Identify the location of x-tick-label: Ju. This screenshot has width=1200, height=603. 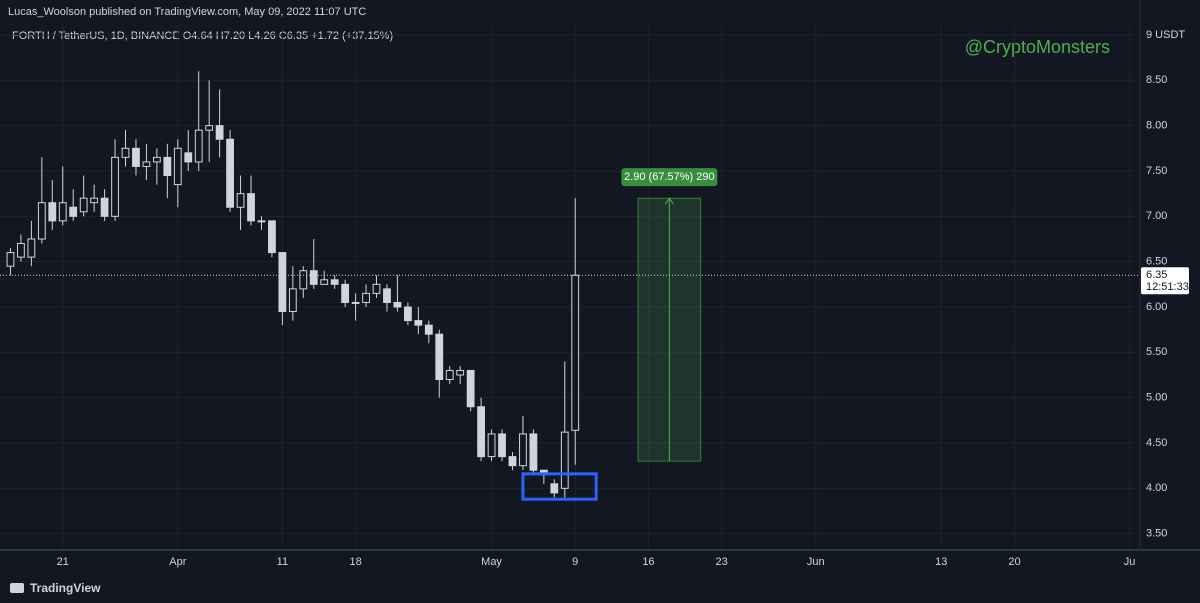
(1130, 562).